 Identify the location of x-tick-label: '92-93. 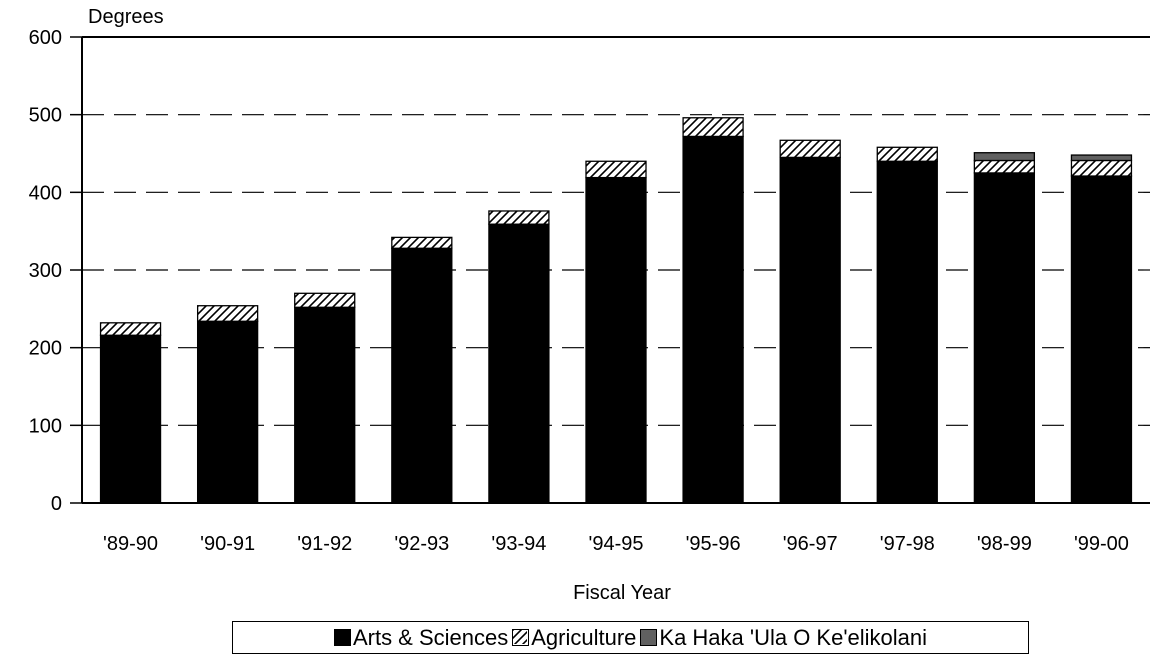
(421, 544).